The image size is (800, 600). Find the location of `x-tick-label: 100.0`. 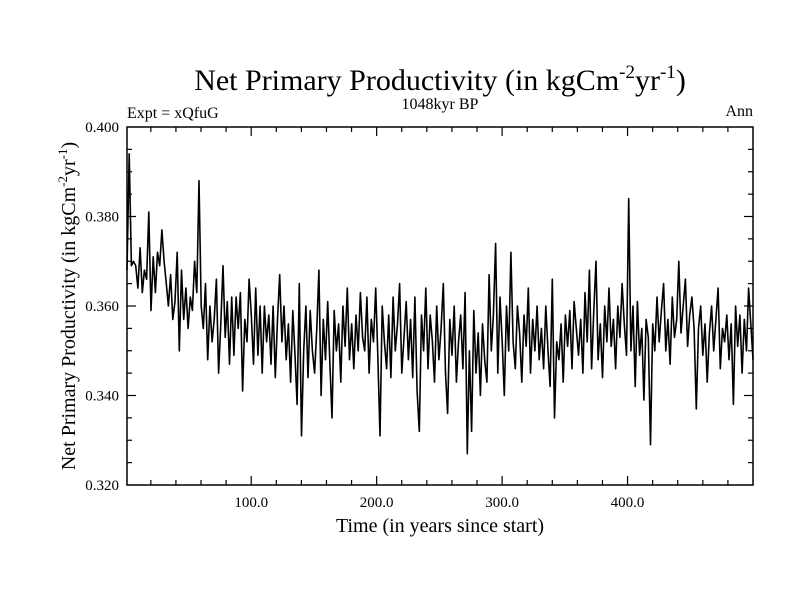

x-tick-label: 100.0 is located at coordinates (251, 503).